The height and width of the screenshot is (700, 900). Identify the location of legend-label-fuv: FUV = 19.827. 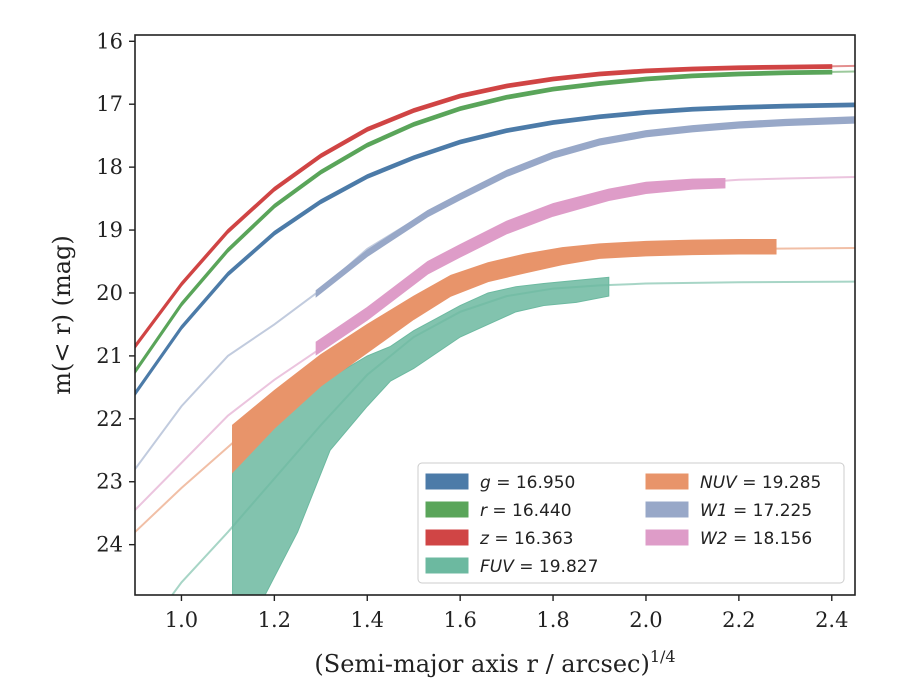
(539, 567).